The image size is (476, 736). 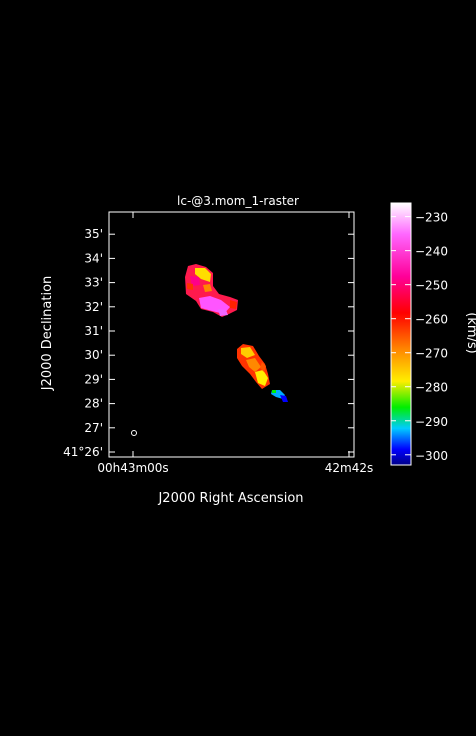 What do you see at coordinates (349, 468) in the screenshot?
I see `x-tick-label: 42m42s` at bounding box center [349, 468].